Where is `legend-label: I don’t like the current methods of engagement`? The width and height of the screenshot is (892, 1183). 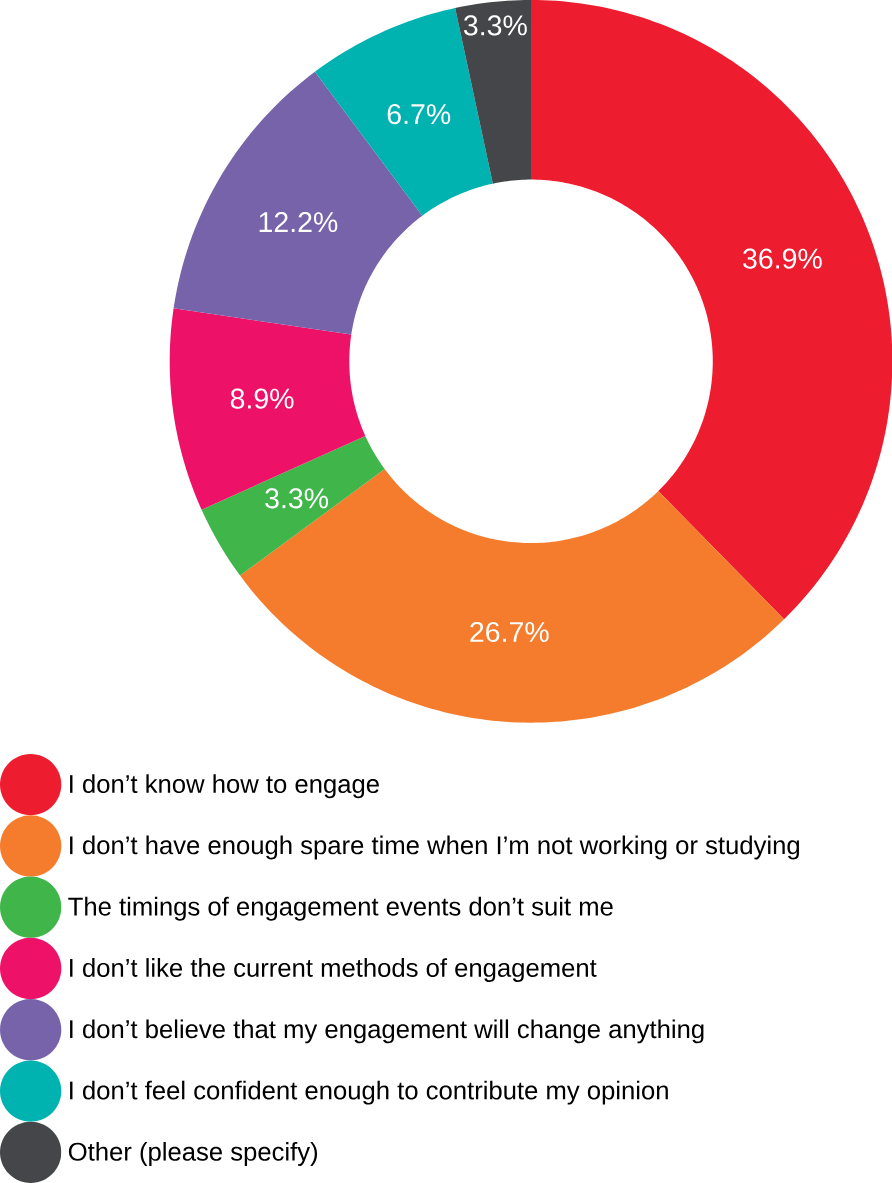 legend-label: I don’t like the current methods of engagement is located at coordinates (333, 970).